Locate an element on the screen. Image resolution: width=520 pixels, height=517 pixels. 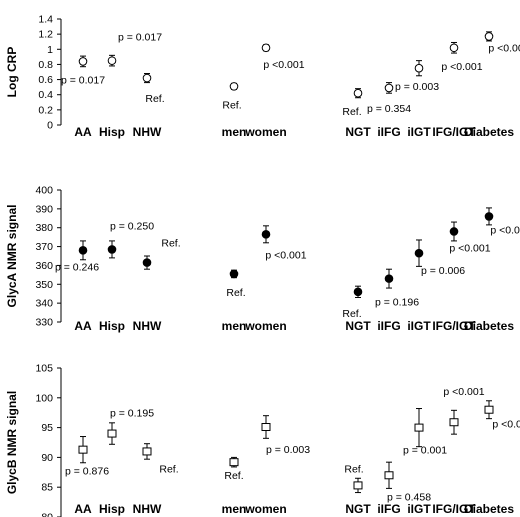
y-tick-label: 380 is located at coordinates (44, 228).